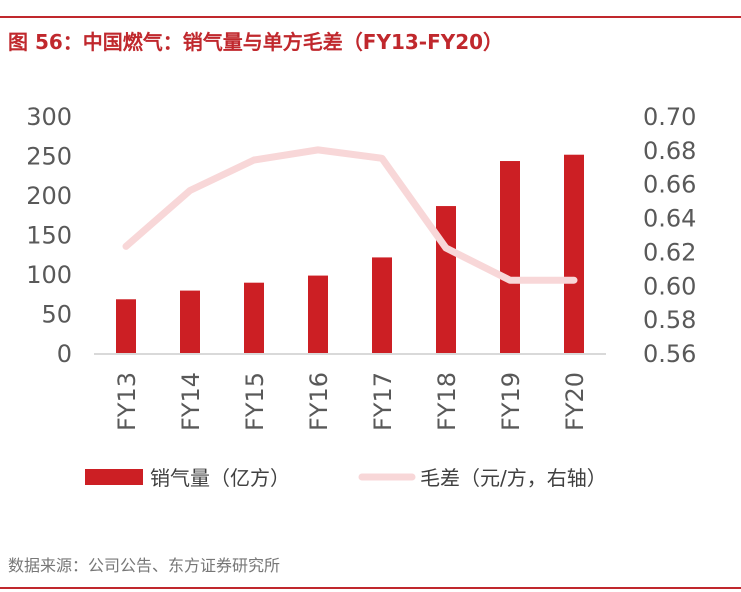 This screenshot has height=592, width=741. Describe the element at coordinates (446, 279) in the screenshot. I see `bar-FY18` at that location.